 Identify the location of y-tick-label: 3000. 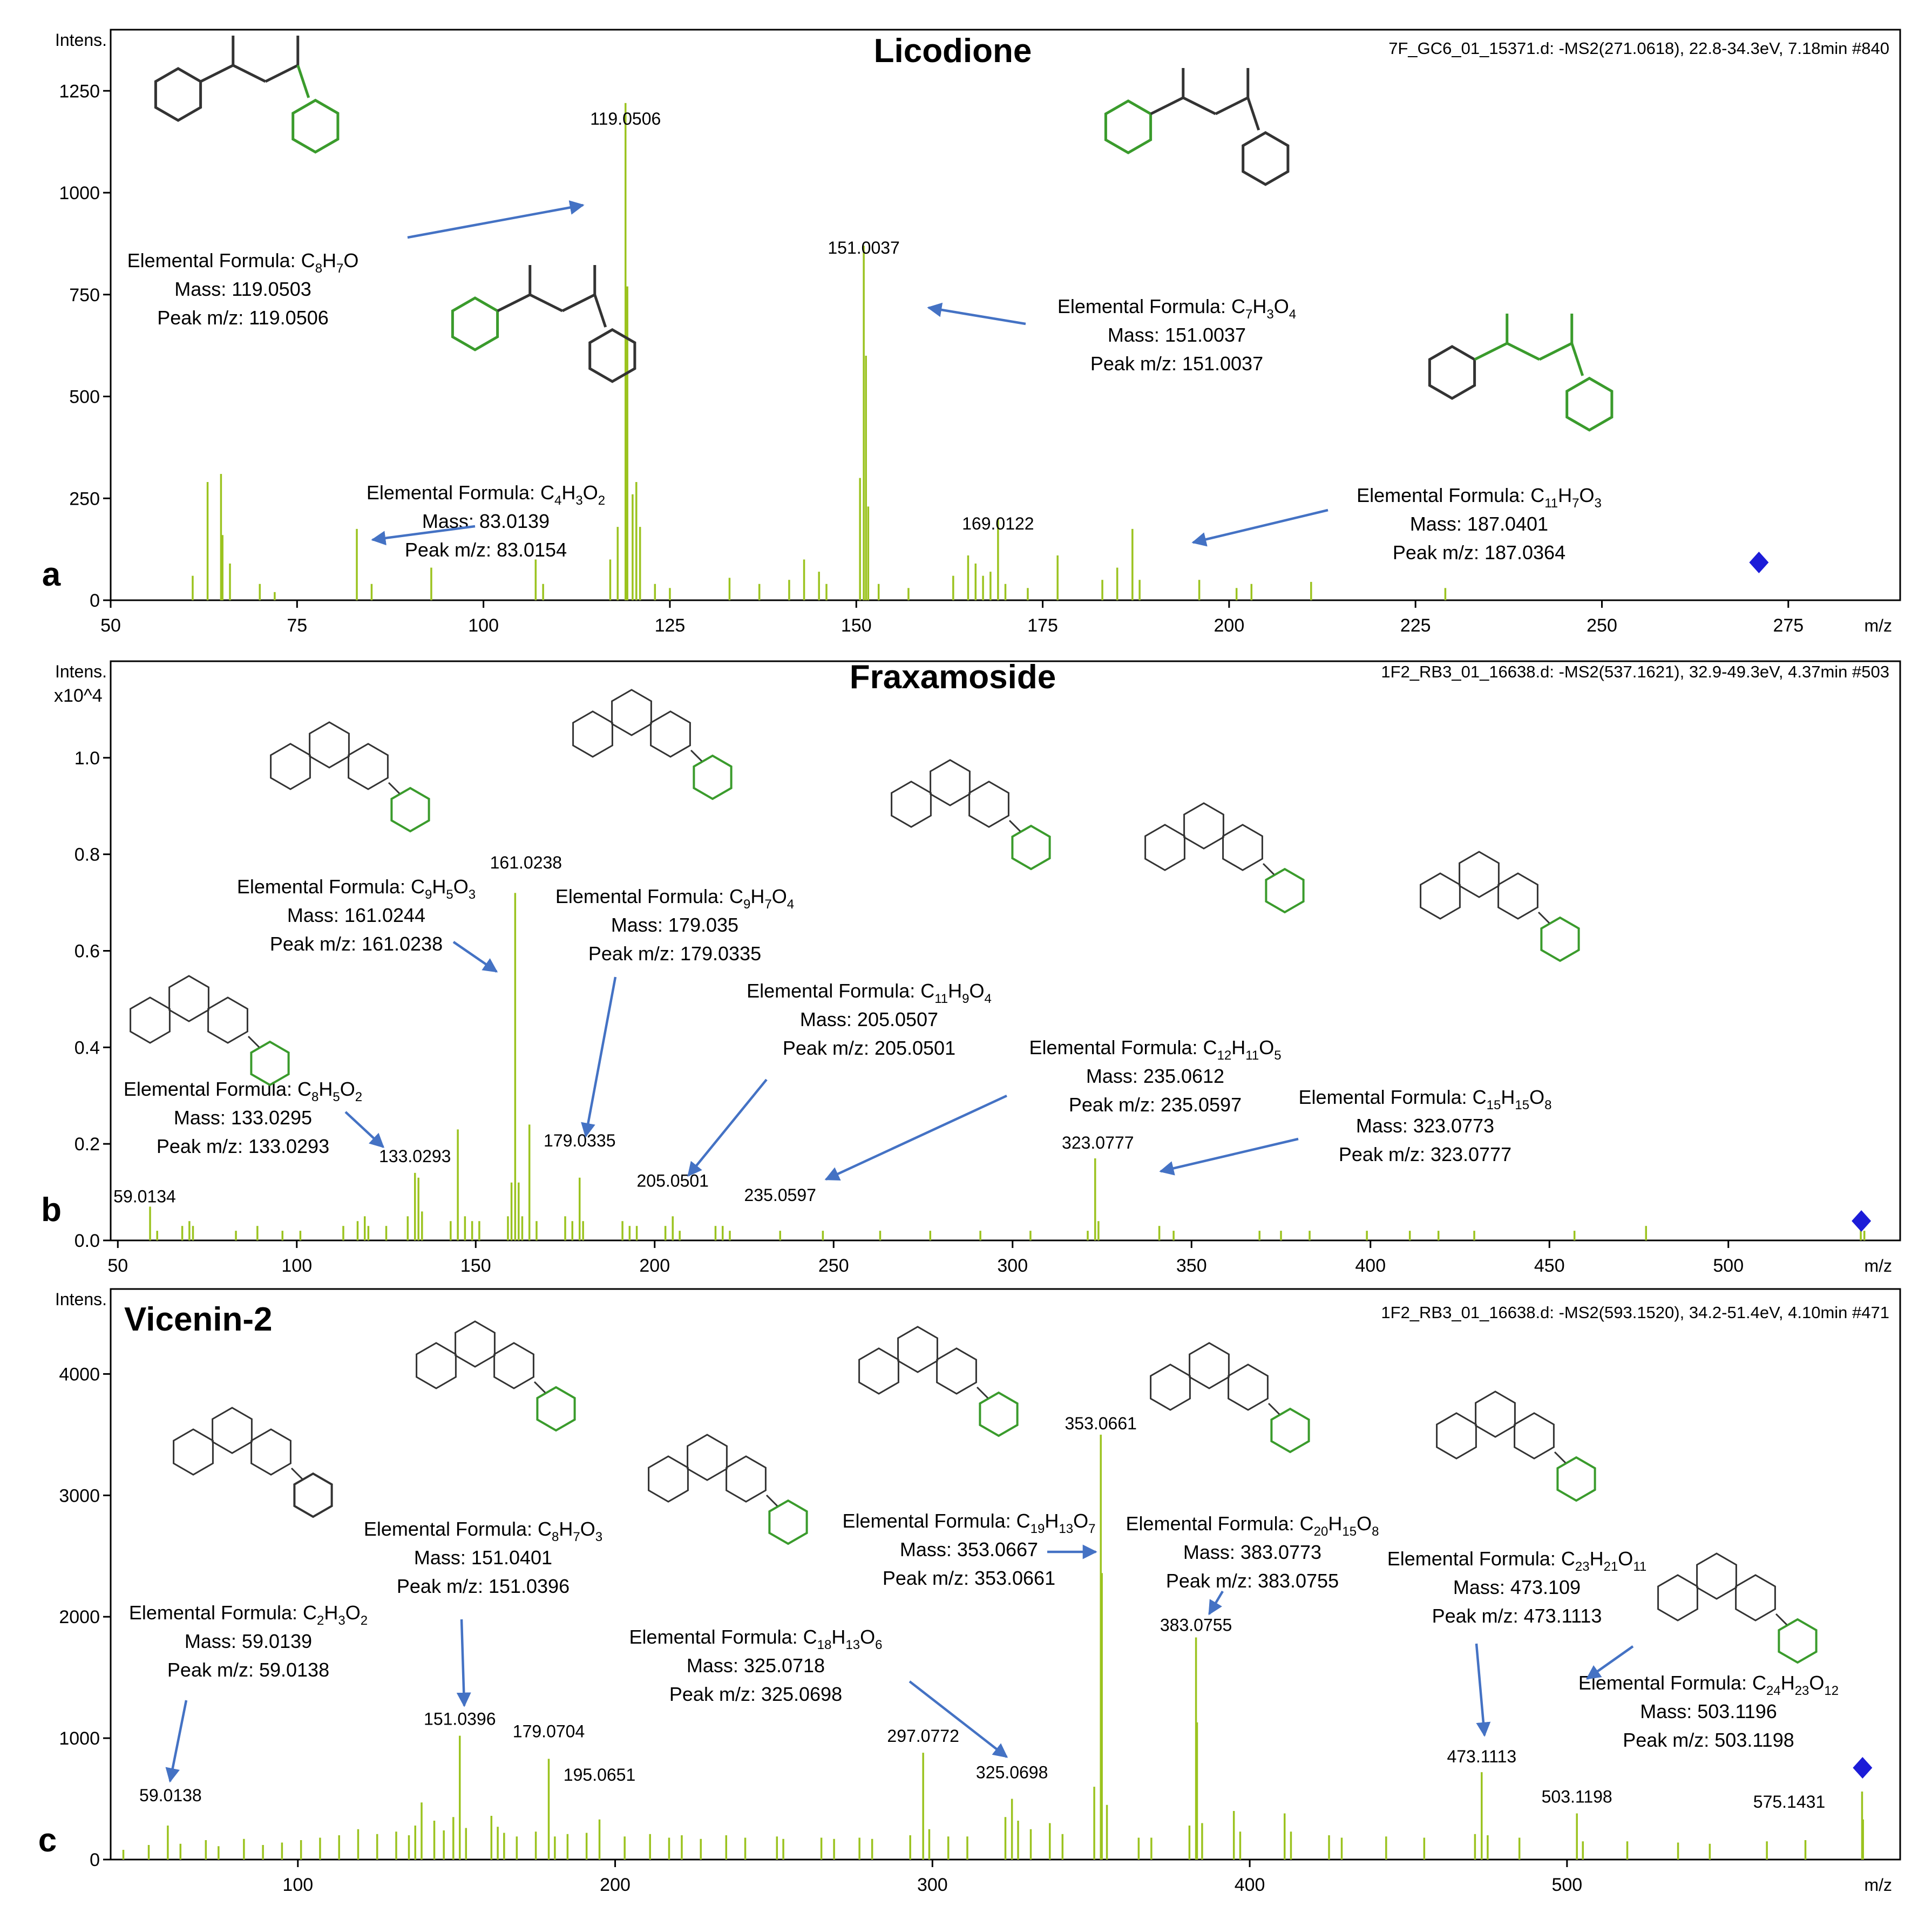
(79, 1495).